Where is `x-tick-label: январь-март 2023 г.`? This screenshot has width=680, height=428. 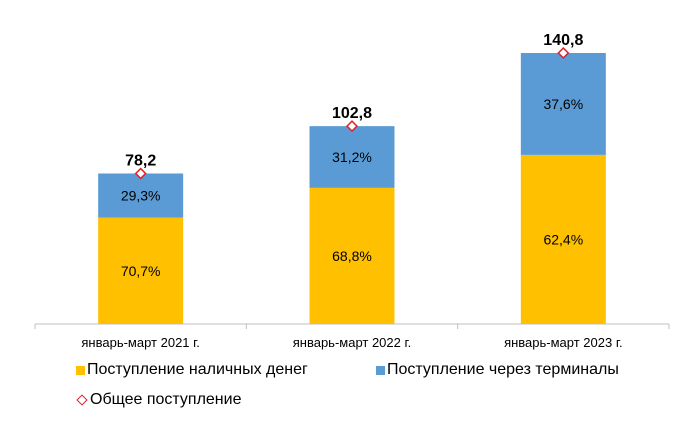 x-tick-label: январь-март 2023 г. is located at coordinates (563, 342).